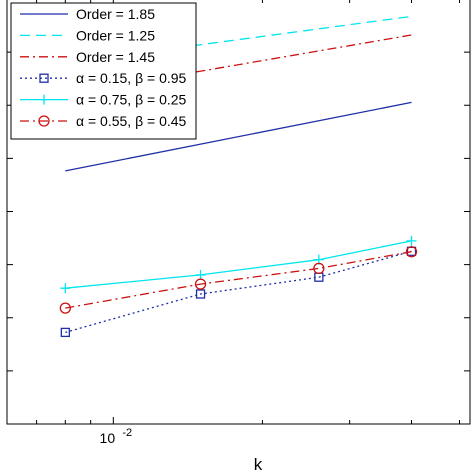  What do you see at coordinates (131, 78) in the screenshot?
I see `legend-label-4: α = 0.15, β = 0.95` at bounding box center [131, 78].